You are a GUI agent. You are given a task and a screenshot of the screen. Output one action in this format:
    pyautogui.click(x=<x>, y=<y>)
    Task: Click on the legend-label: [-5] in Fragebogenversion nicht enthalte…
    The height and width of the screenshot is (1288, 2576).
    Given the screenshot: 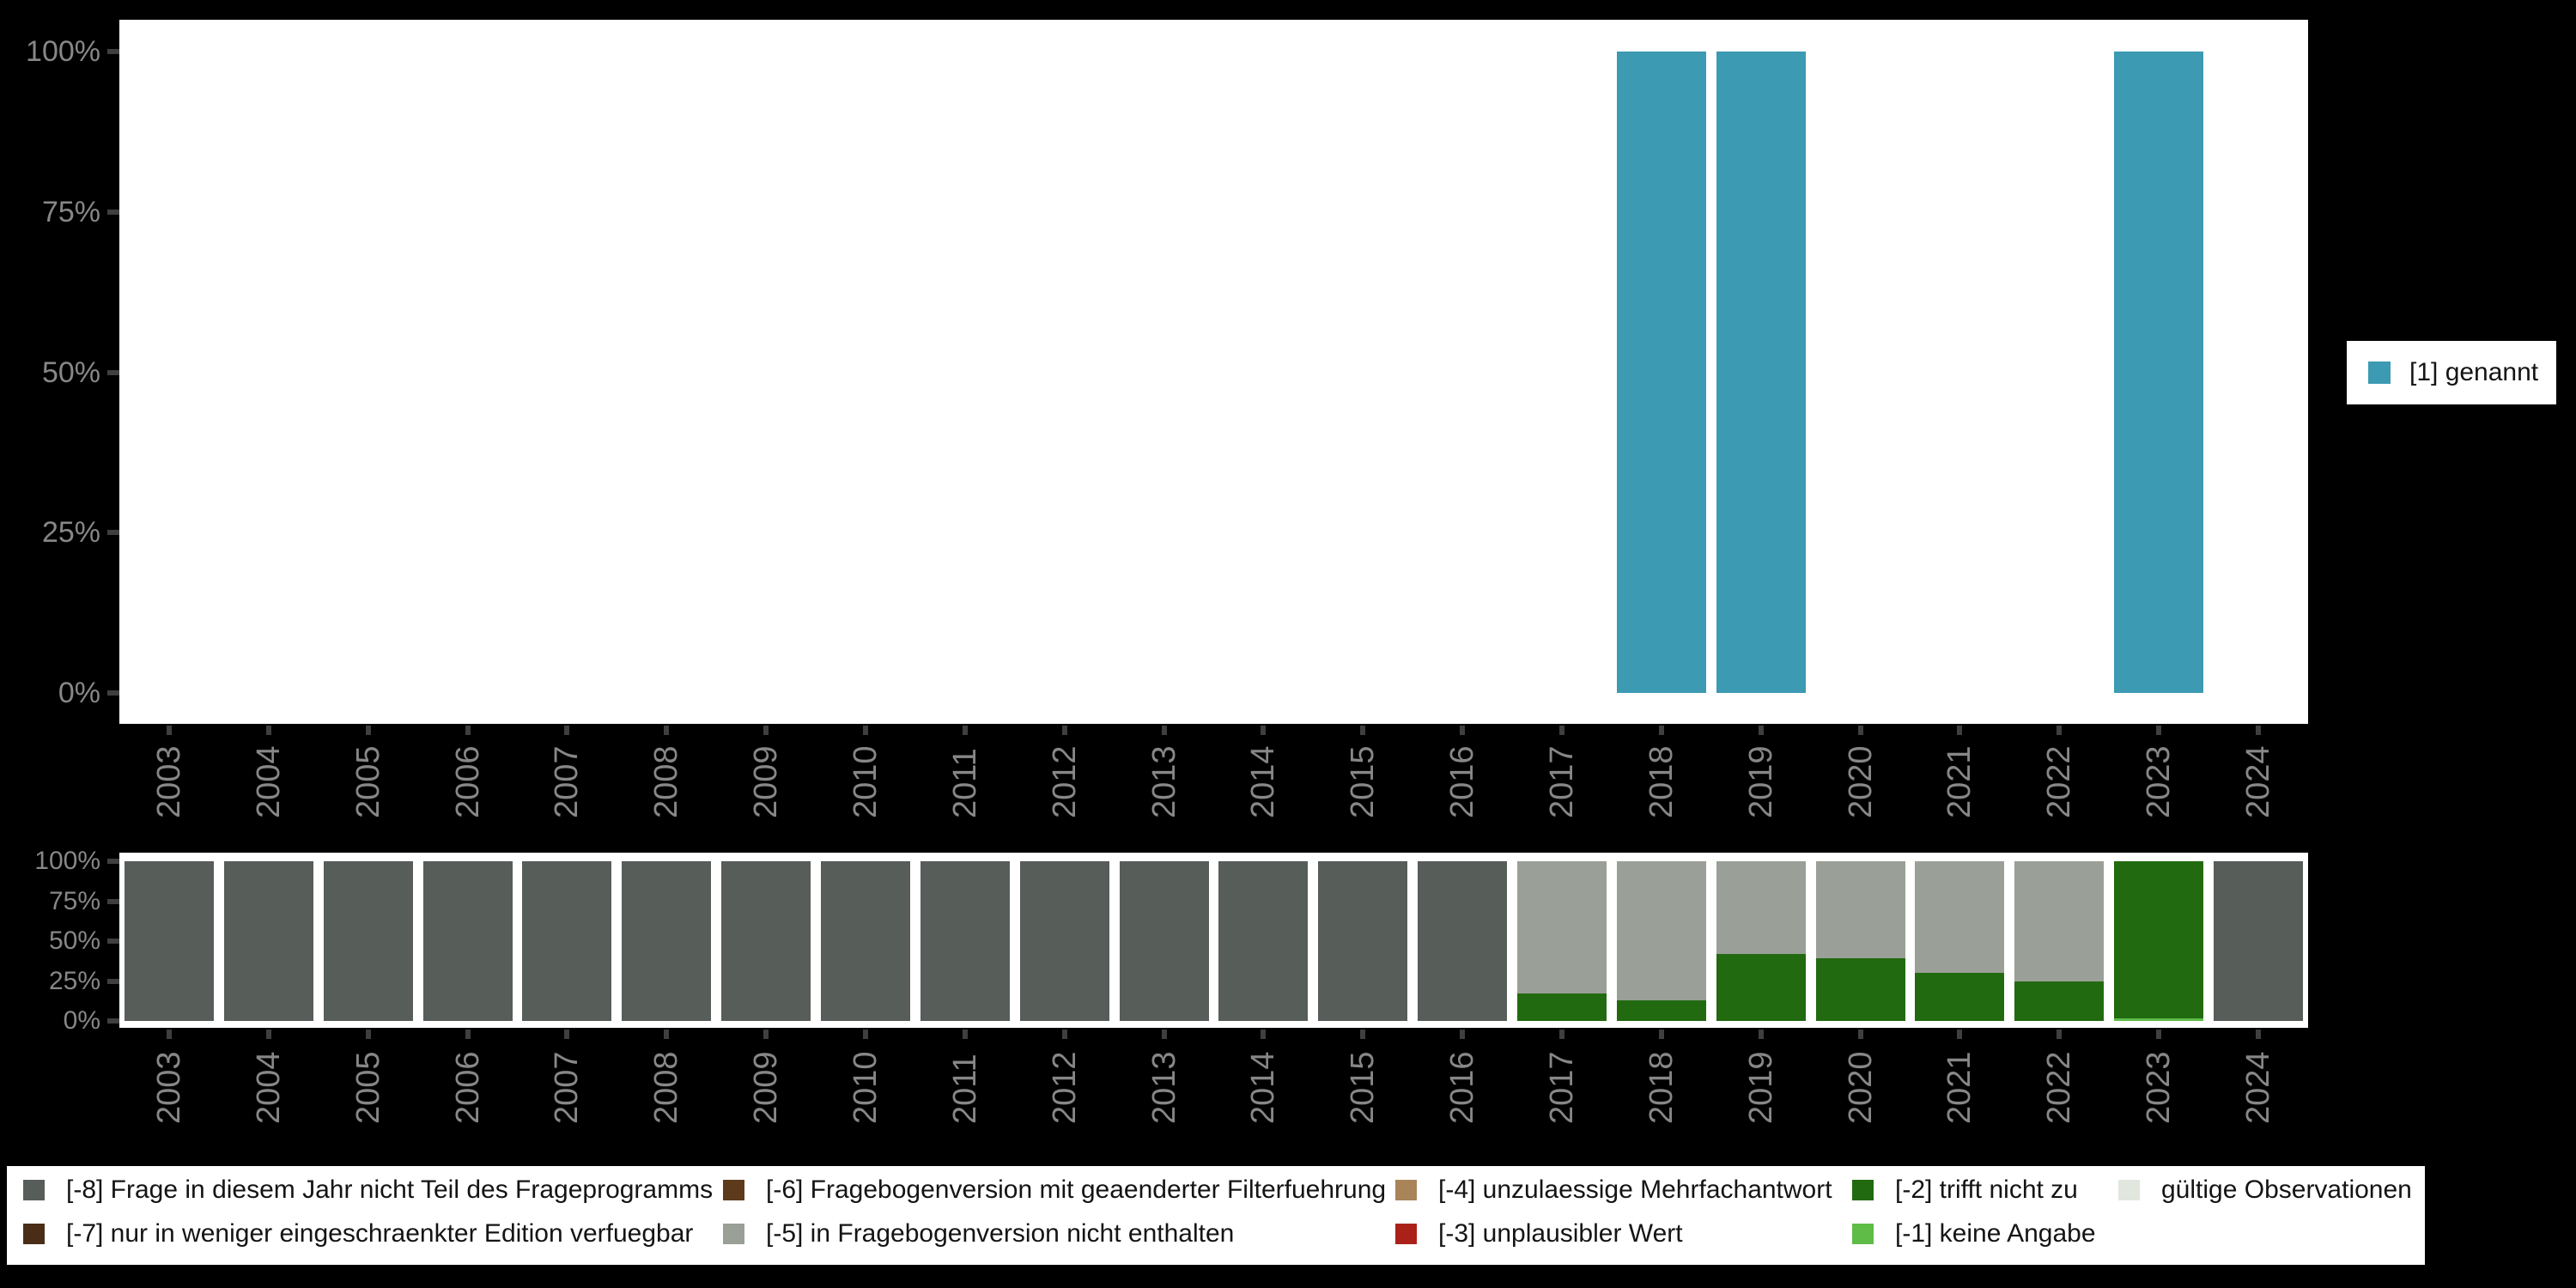 What is the action you would take?
    pyautogui.click(x=1001, y=1233)
    